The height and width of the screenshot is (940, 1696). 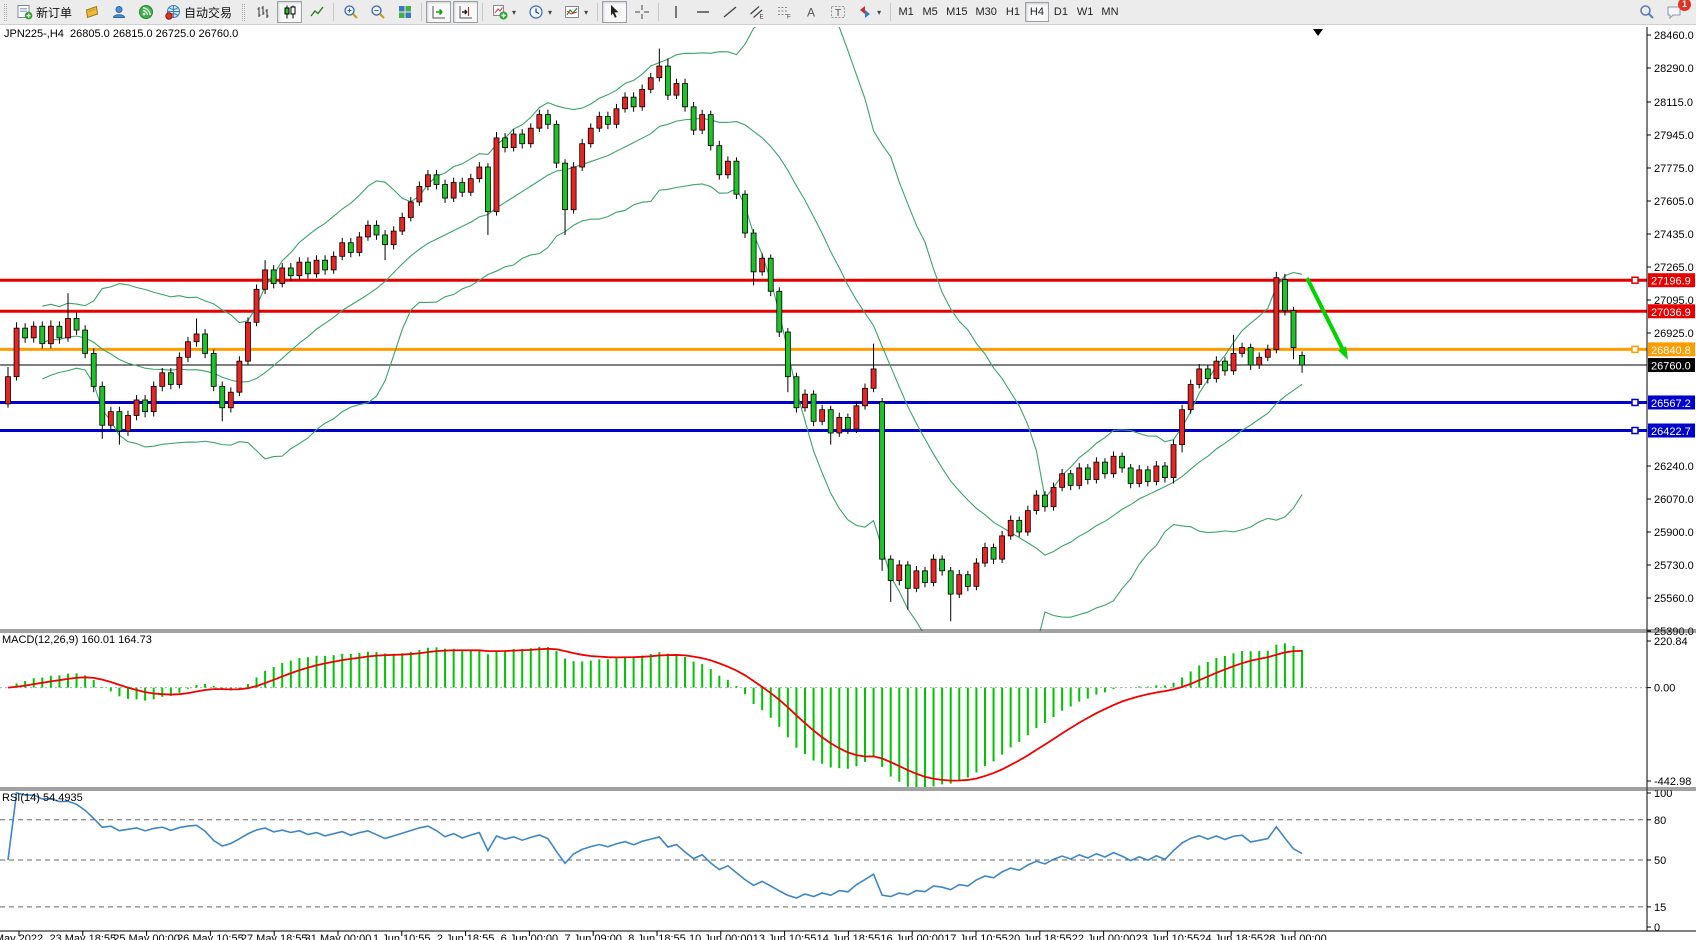 What do you see at coordinates (1036, 12) in the screenshot?
I see `timeframe-h4-button: H4` at bounding box center [1036, 12].